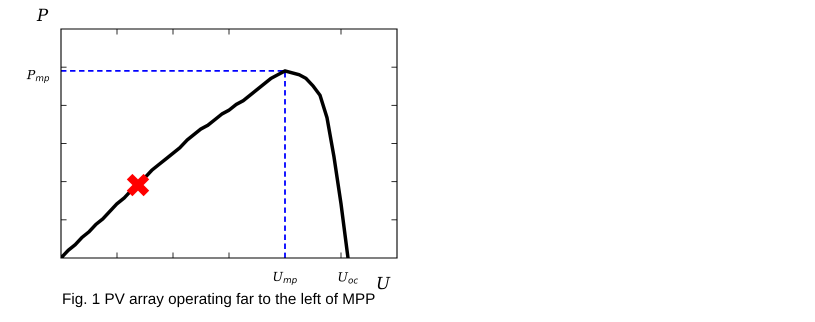 The image size is (815, 322). What do you see at coordinates (31, 75) in the screenshot?
I see `y-axis-title: P` at bounding box center [31, 75].